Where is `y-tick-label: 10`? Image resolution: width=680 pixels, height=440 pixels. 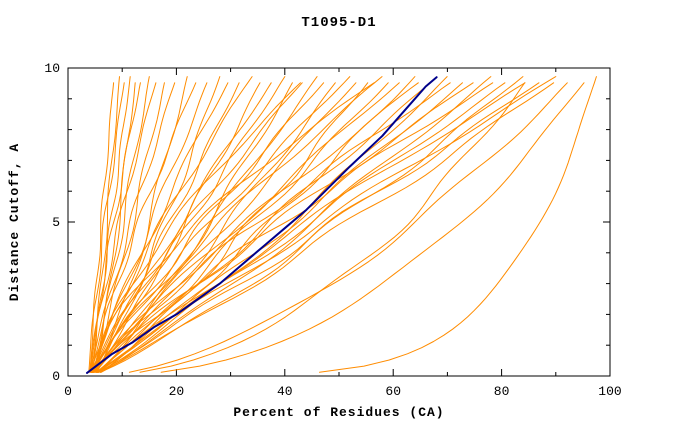 y-tick-label: 10 is located at coordinates (52, 68).